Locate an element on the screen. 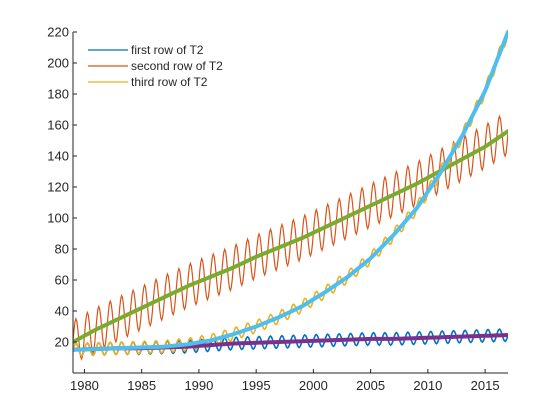 This screenshot has width=560, height=420. legend-item-3: third row of T2 is located at coordinates (148, 82).